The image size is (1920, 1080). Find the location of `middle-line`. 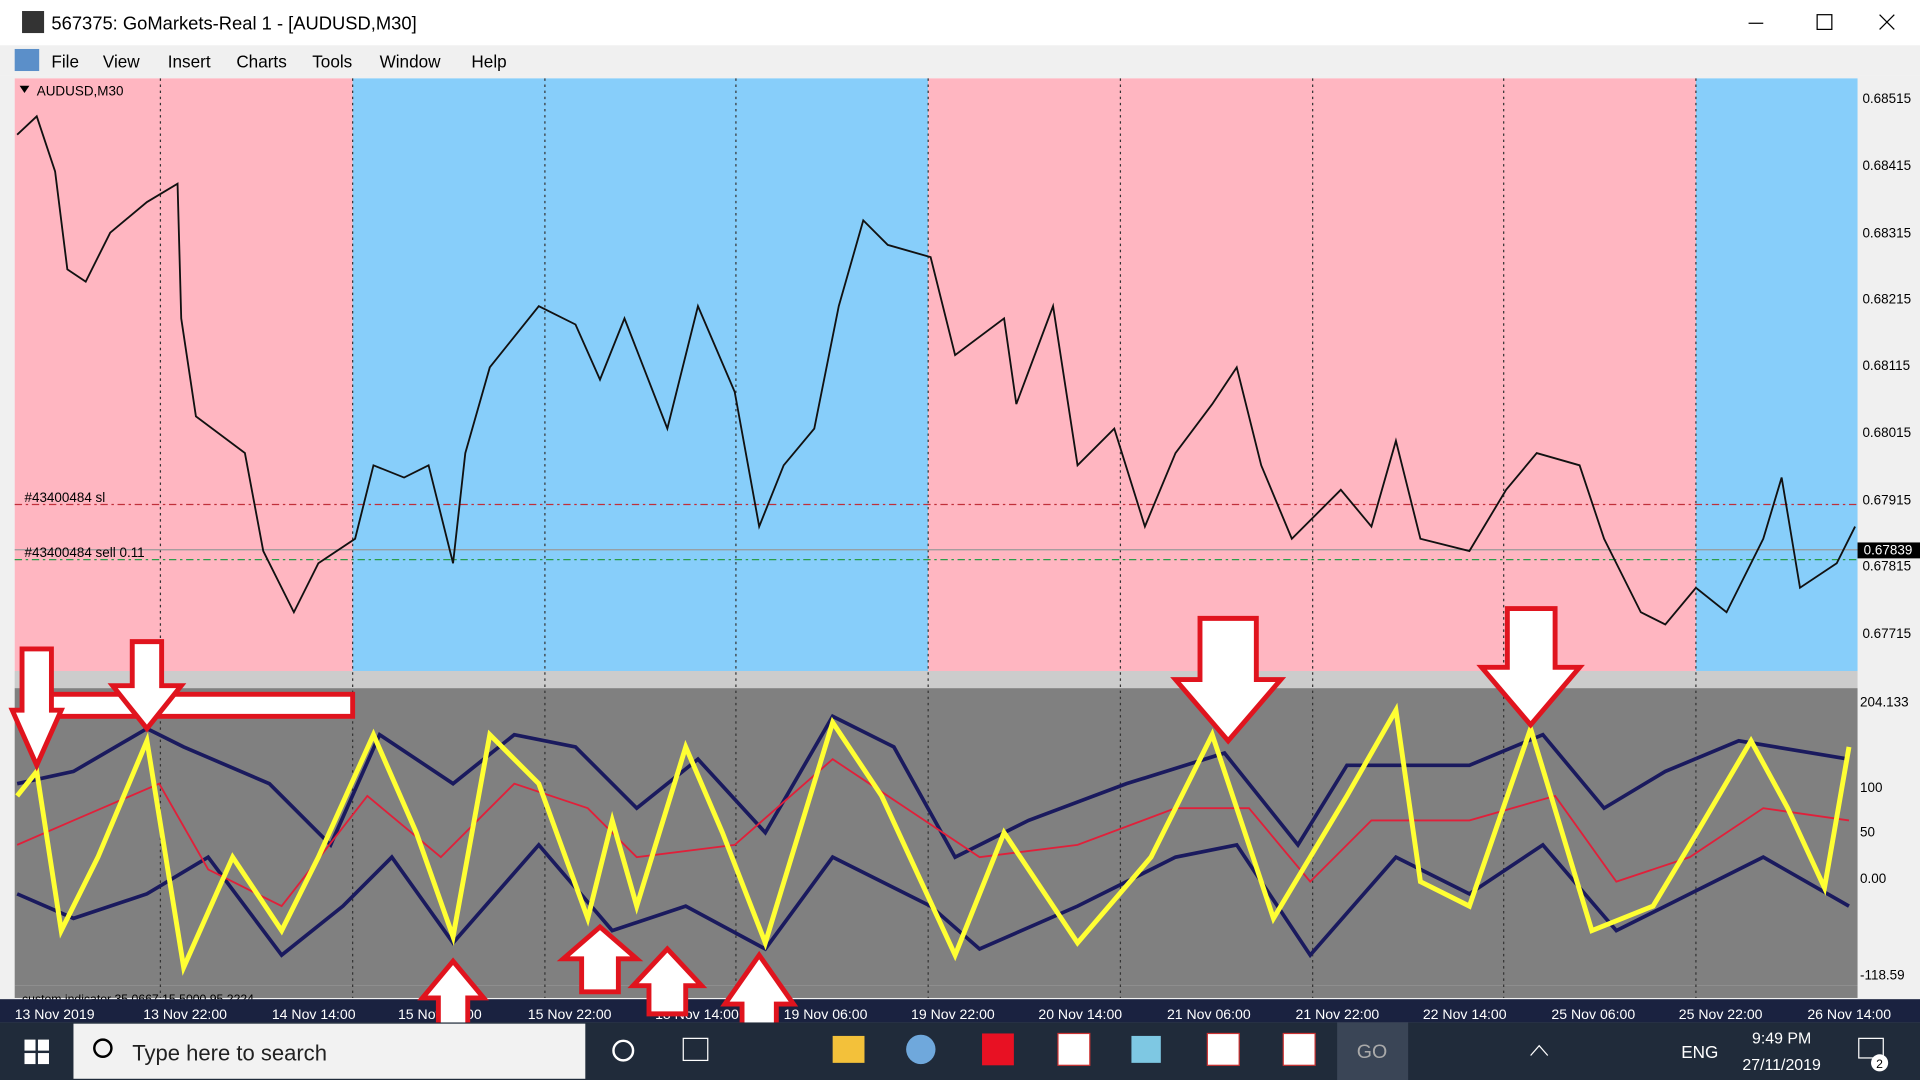

middle-line is located at coordinates (933, 833).